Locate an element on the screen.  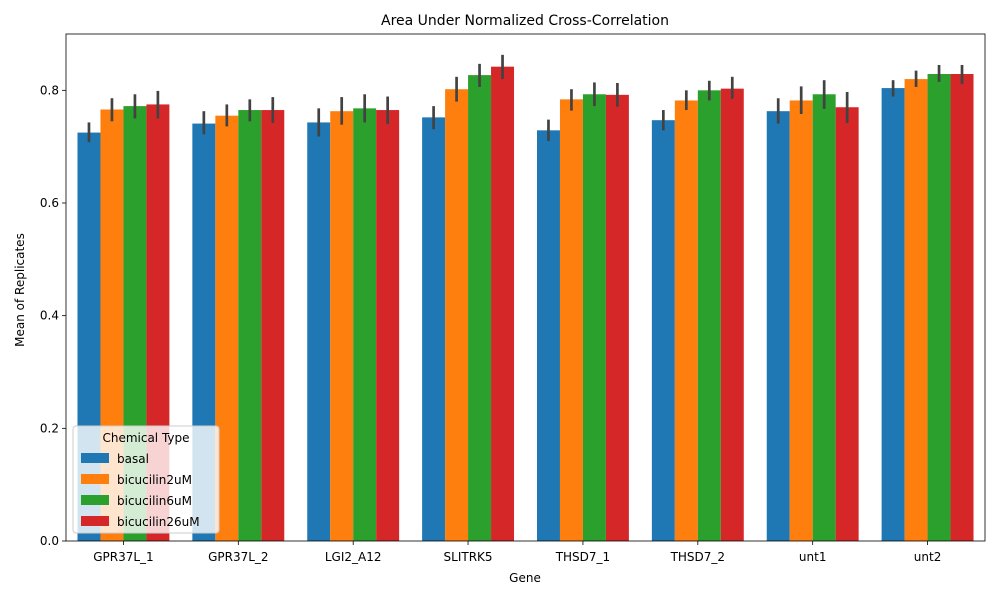
legend-title: Chemical Type is located at coordinates (145, 438).